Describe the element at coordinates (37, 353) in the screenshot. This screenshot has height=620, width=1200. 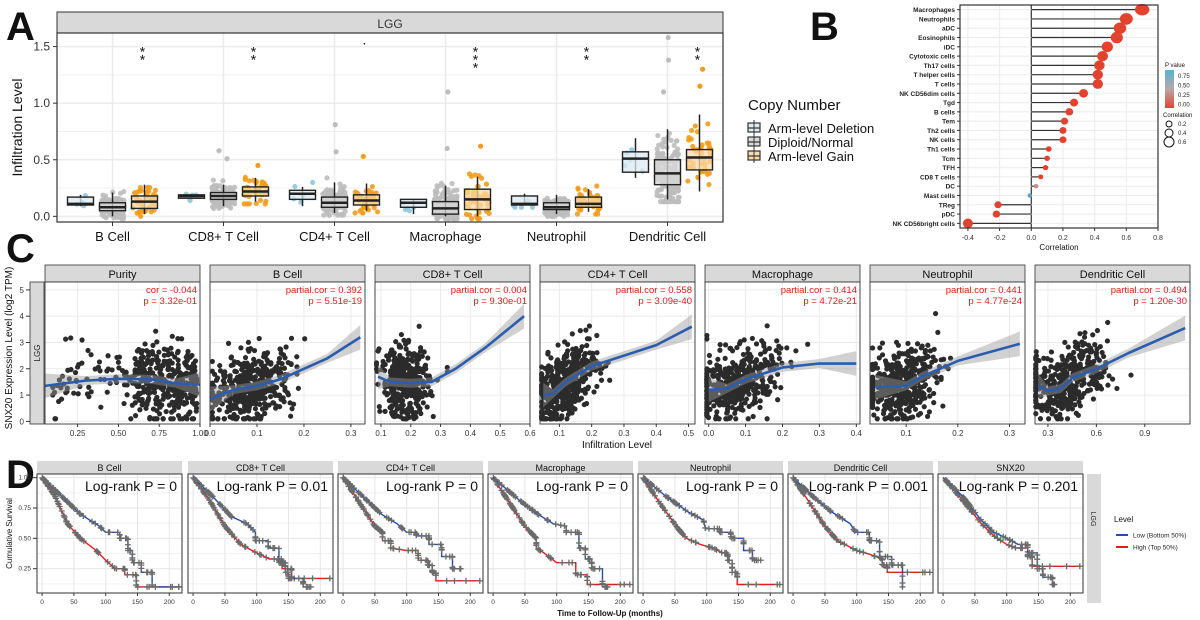
I see `row-strip` at that location.